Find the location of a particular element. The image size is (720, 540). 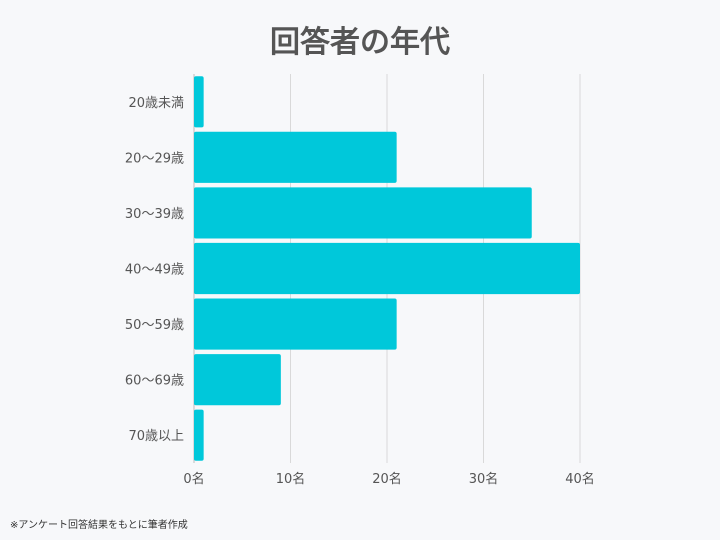

x-axis-labels: 0名 10名 20名 30名 40名 is located at coordinates (388, 479).